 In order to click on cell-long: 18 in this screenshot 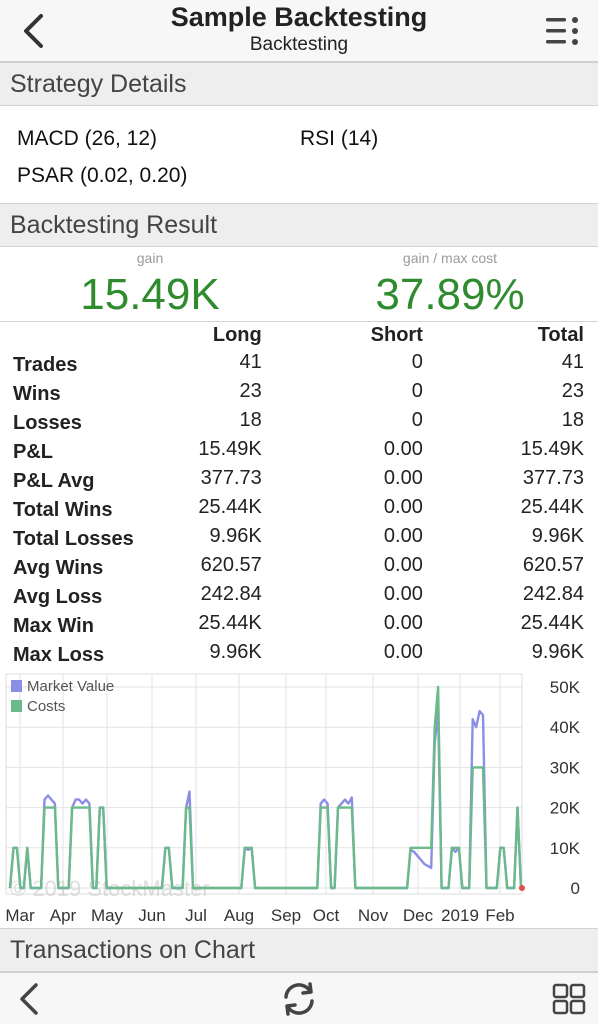, I will do `click(250, 420)`.